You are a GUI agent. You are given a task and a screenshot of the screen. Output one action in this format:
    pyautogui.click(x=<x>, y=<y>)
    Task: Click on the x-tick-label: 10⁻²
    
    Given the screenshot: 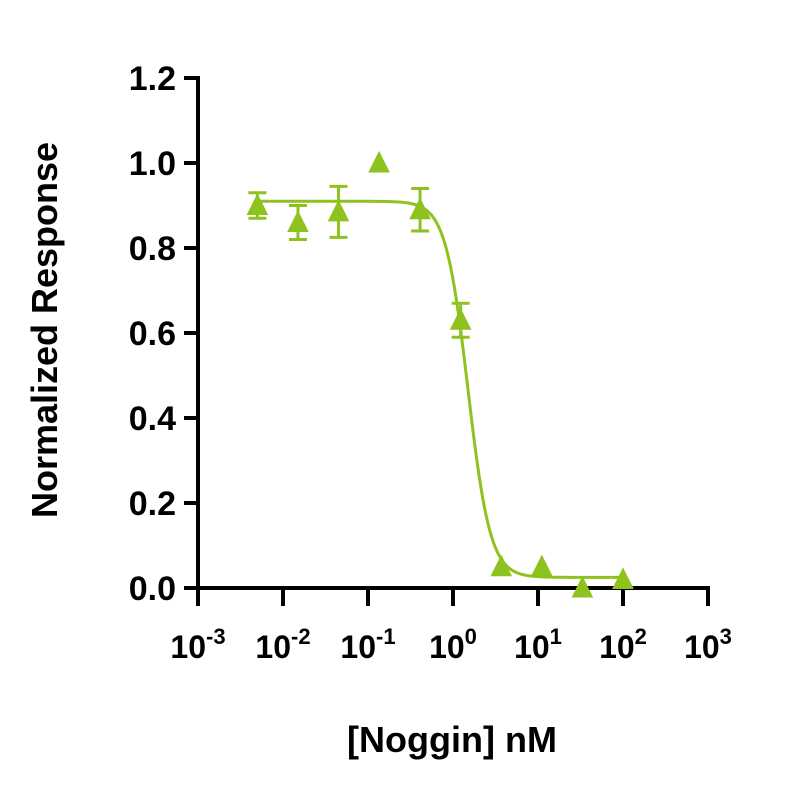 What is the action you would take?
    pyautogui.click(x=282, y=644)
    